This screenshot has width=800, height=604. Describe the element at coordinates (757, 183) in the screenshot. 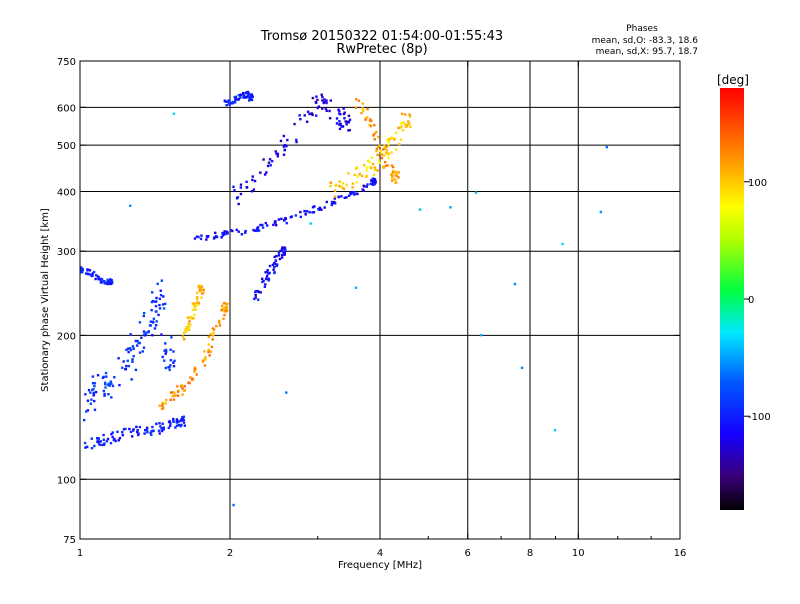

I see `colorbar-tick-label: 100` at that location.